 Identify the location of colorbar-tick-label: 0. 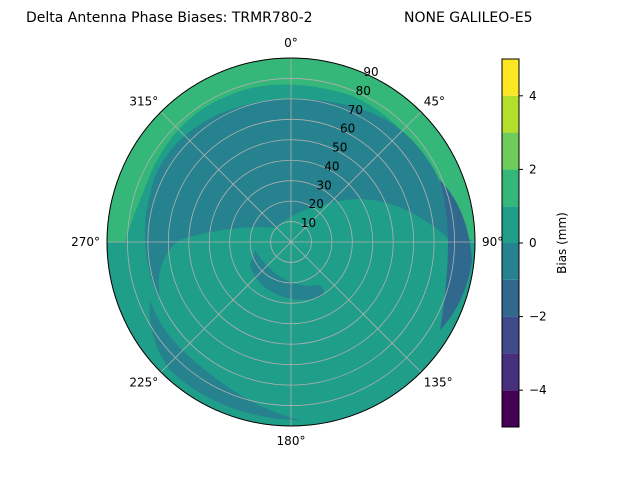
(533, 243).